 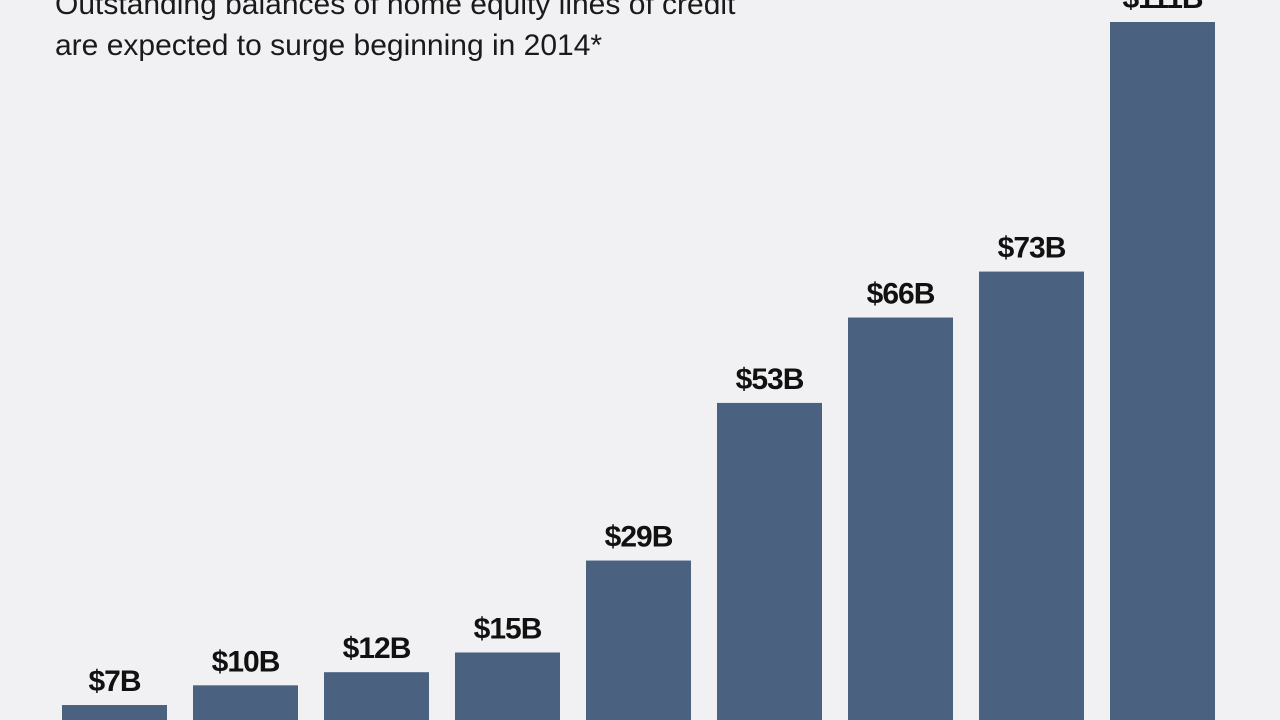 What do you see at coordinates (246, 661) in the screenshot?
I see `value-label: $10B` at bounding box center [246, 661].